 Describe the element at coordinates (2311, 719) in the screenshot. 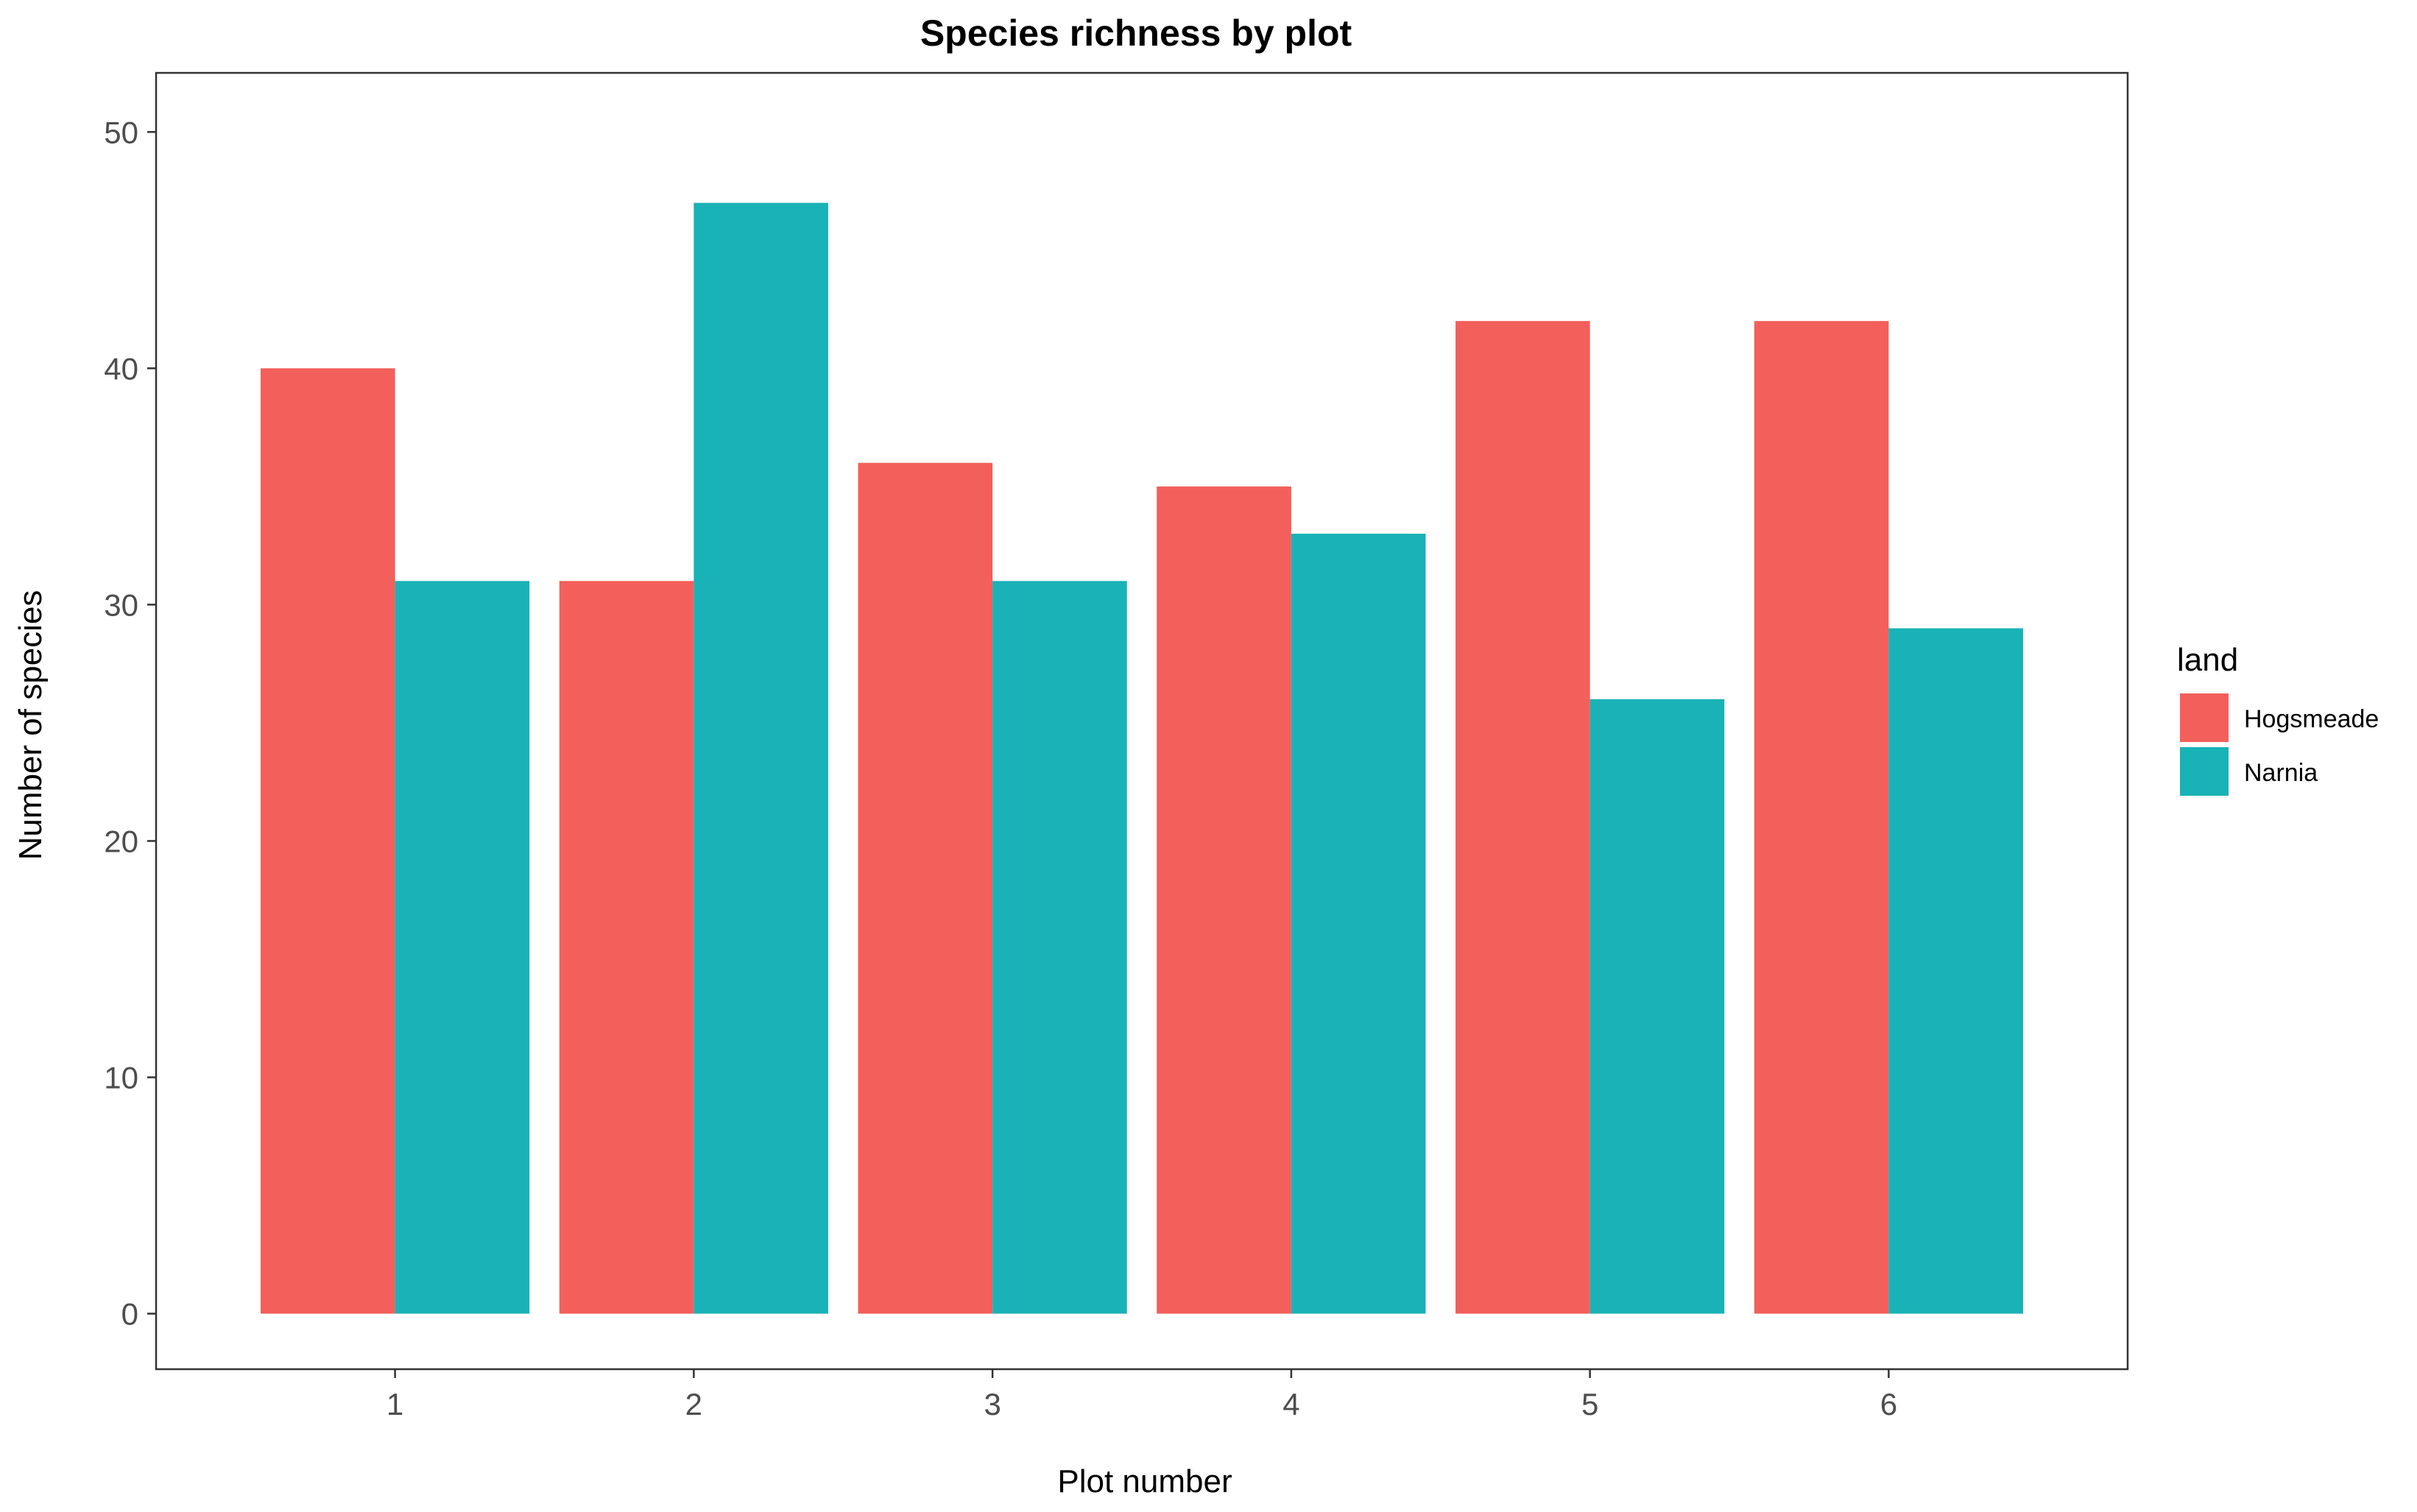

I see `legend-label-hogsmeade: Hogsmeade` at that location.